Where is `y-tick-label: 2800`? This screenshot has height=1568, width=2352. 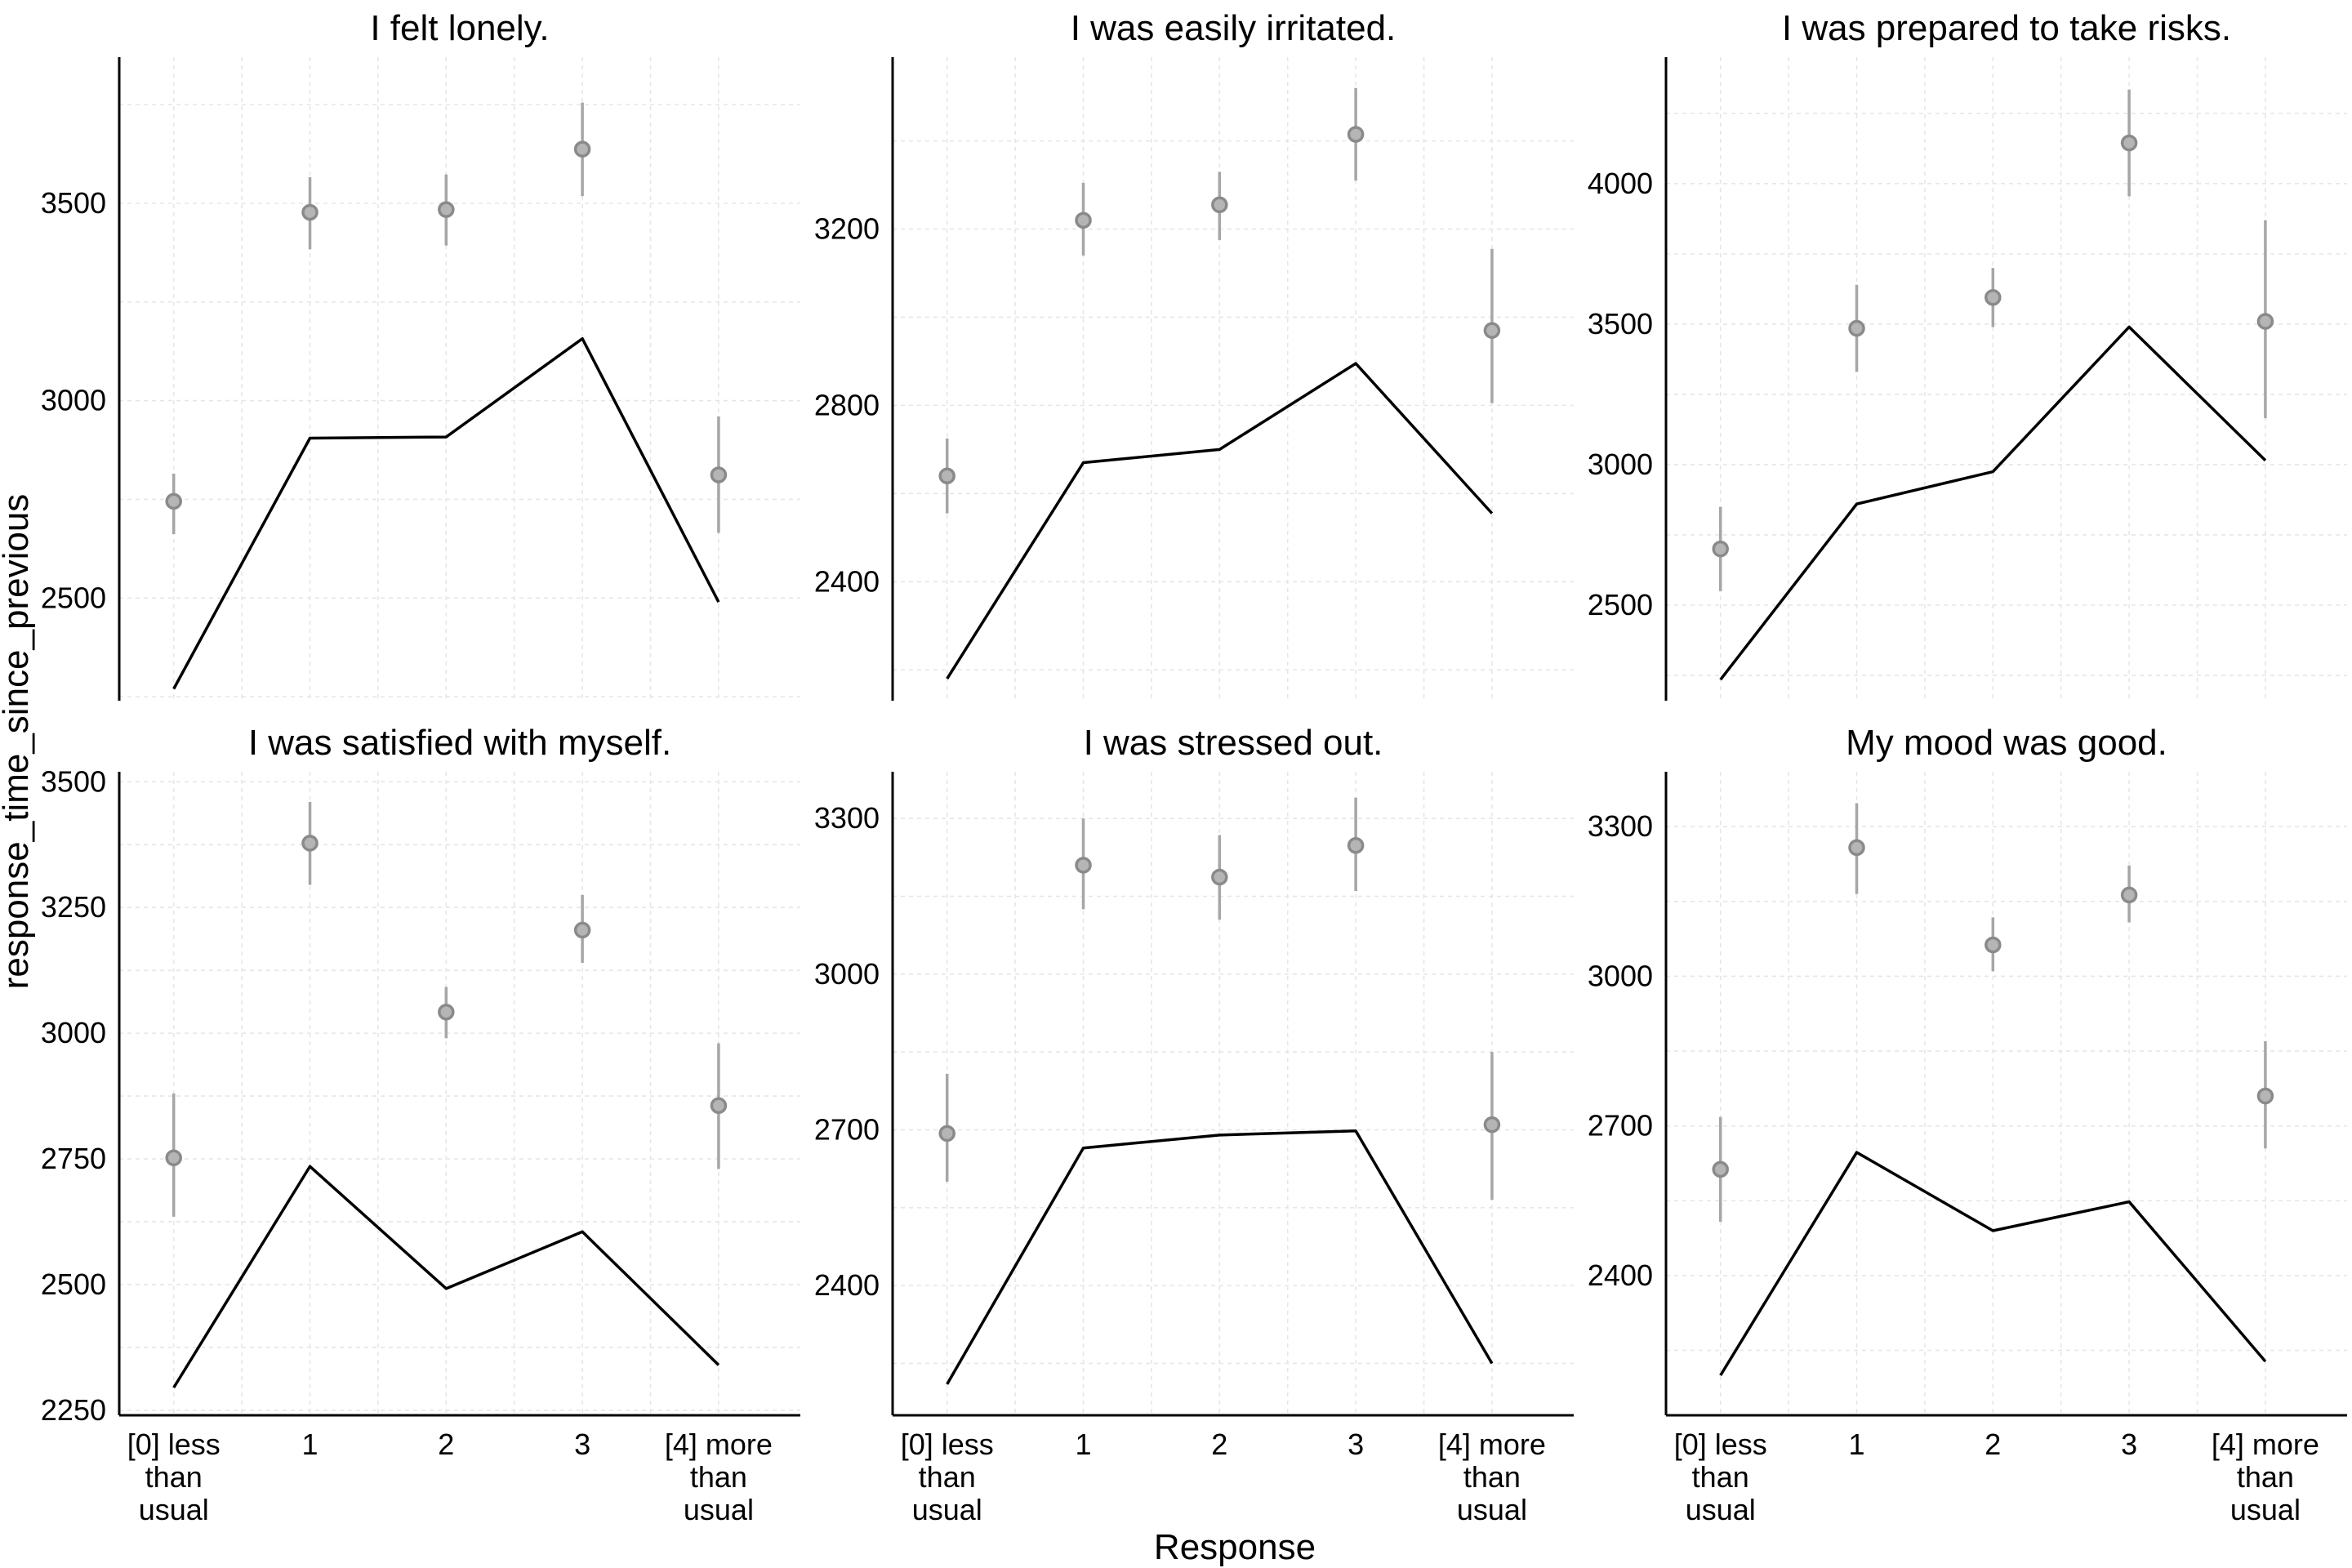 y-tick-label: 2800 is located at coordinates (847, 404).